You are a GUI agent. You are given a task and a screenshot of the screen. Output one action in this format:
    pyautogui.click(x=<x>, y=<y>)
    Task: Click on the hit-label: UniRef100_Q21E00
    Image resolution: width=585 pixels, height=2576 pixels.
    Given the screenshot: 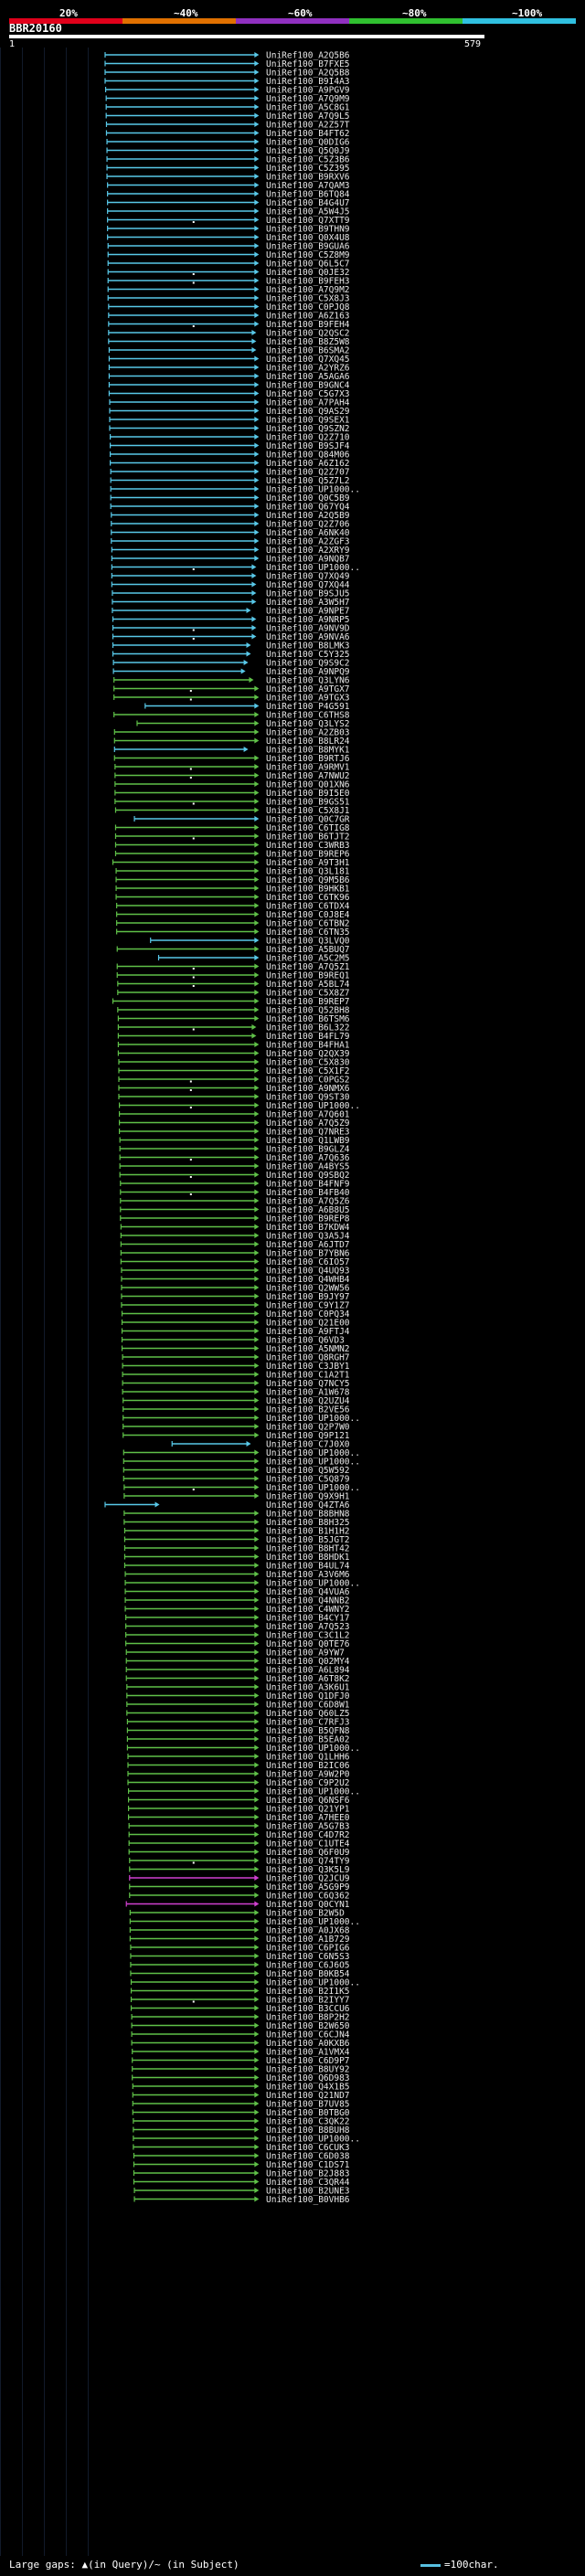 What is the action you would take?
    pyautogui.click(x=308, y=1324)
    